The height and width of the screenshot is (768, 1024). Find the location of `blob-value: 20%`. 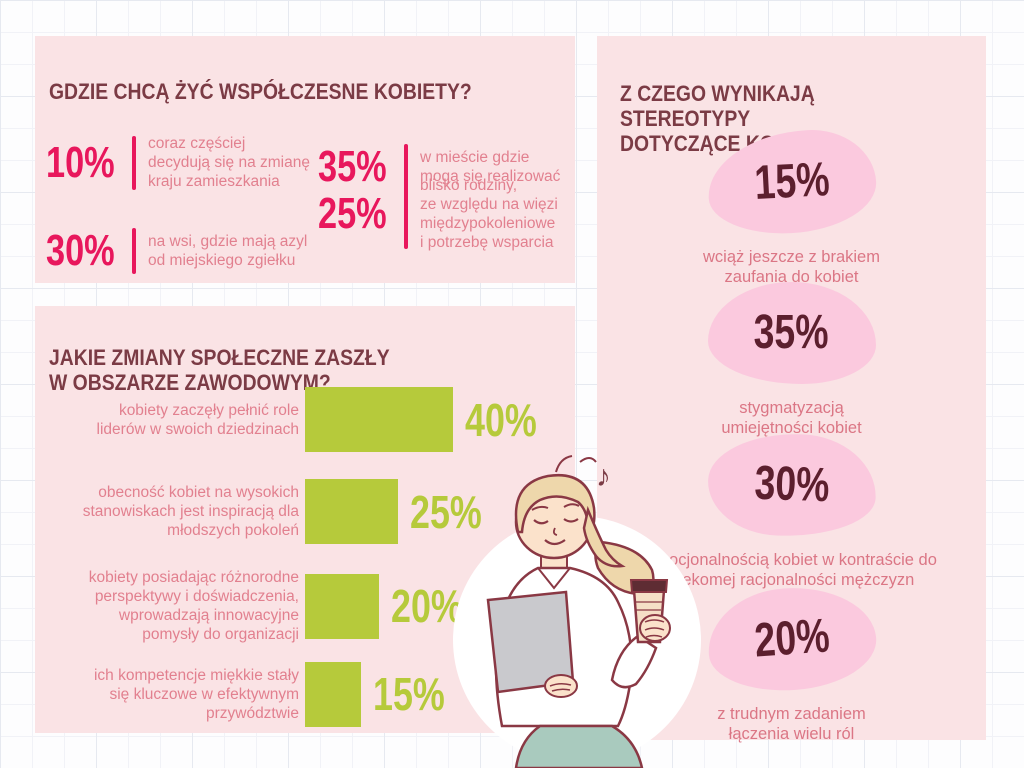

blob-value: 20% is located at coordinates (791, 638).